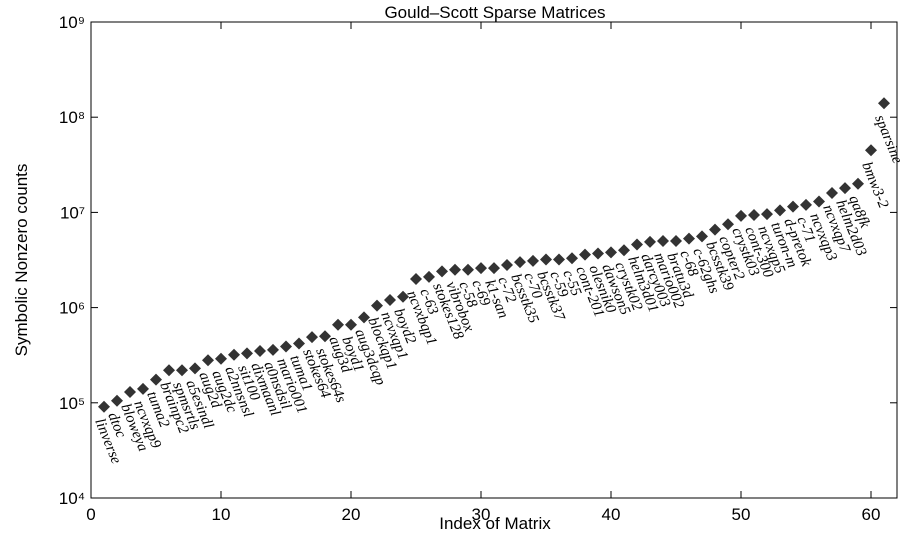  I want to click on x-axis-label: Index of Matrix, so click(495, 523).